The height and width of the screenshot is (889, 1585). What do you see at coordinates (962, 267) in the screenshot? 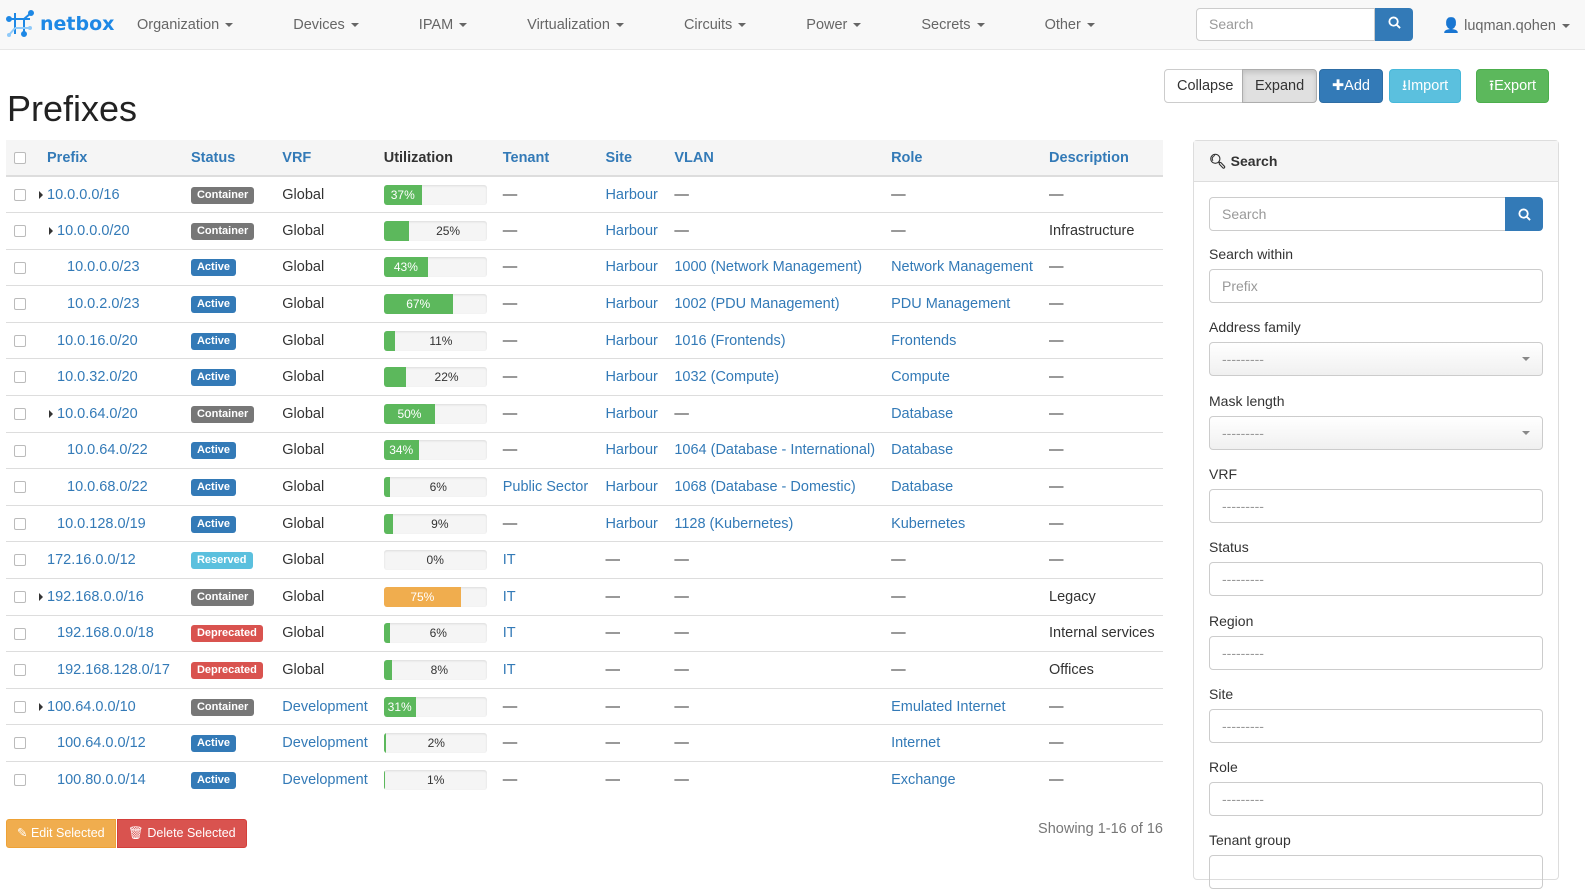
I see `role-link: Network Management` at bounding box center [962, 267].